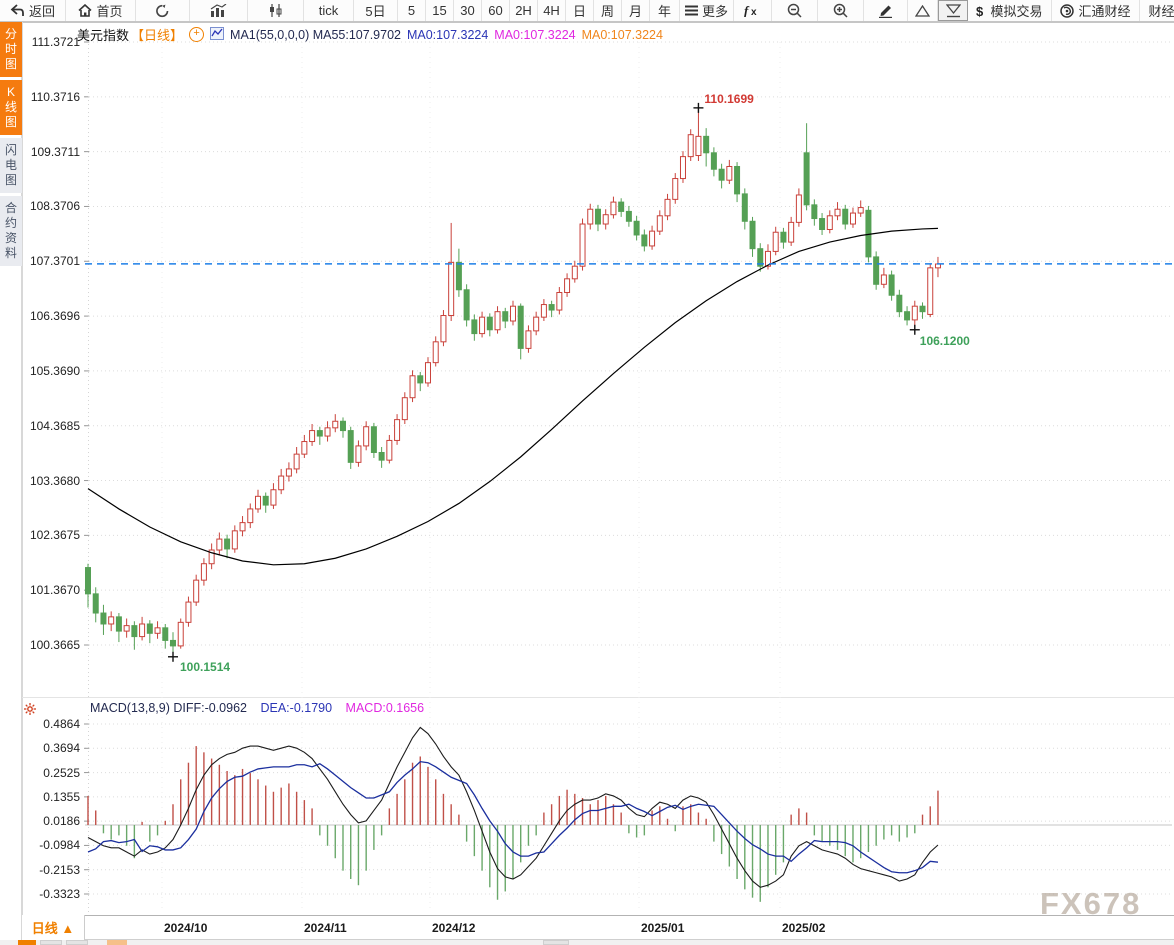 This screenshot has height=945, width=1174. What do you see at coordinates (30, 711) in the screenshot?
I see `indicator-settings-icon` at bounding box center [30, 711].